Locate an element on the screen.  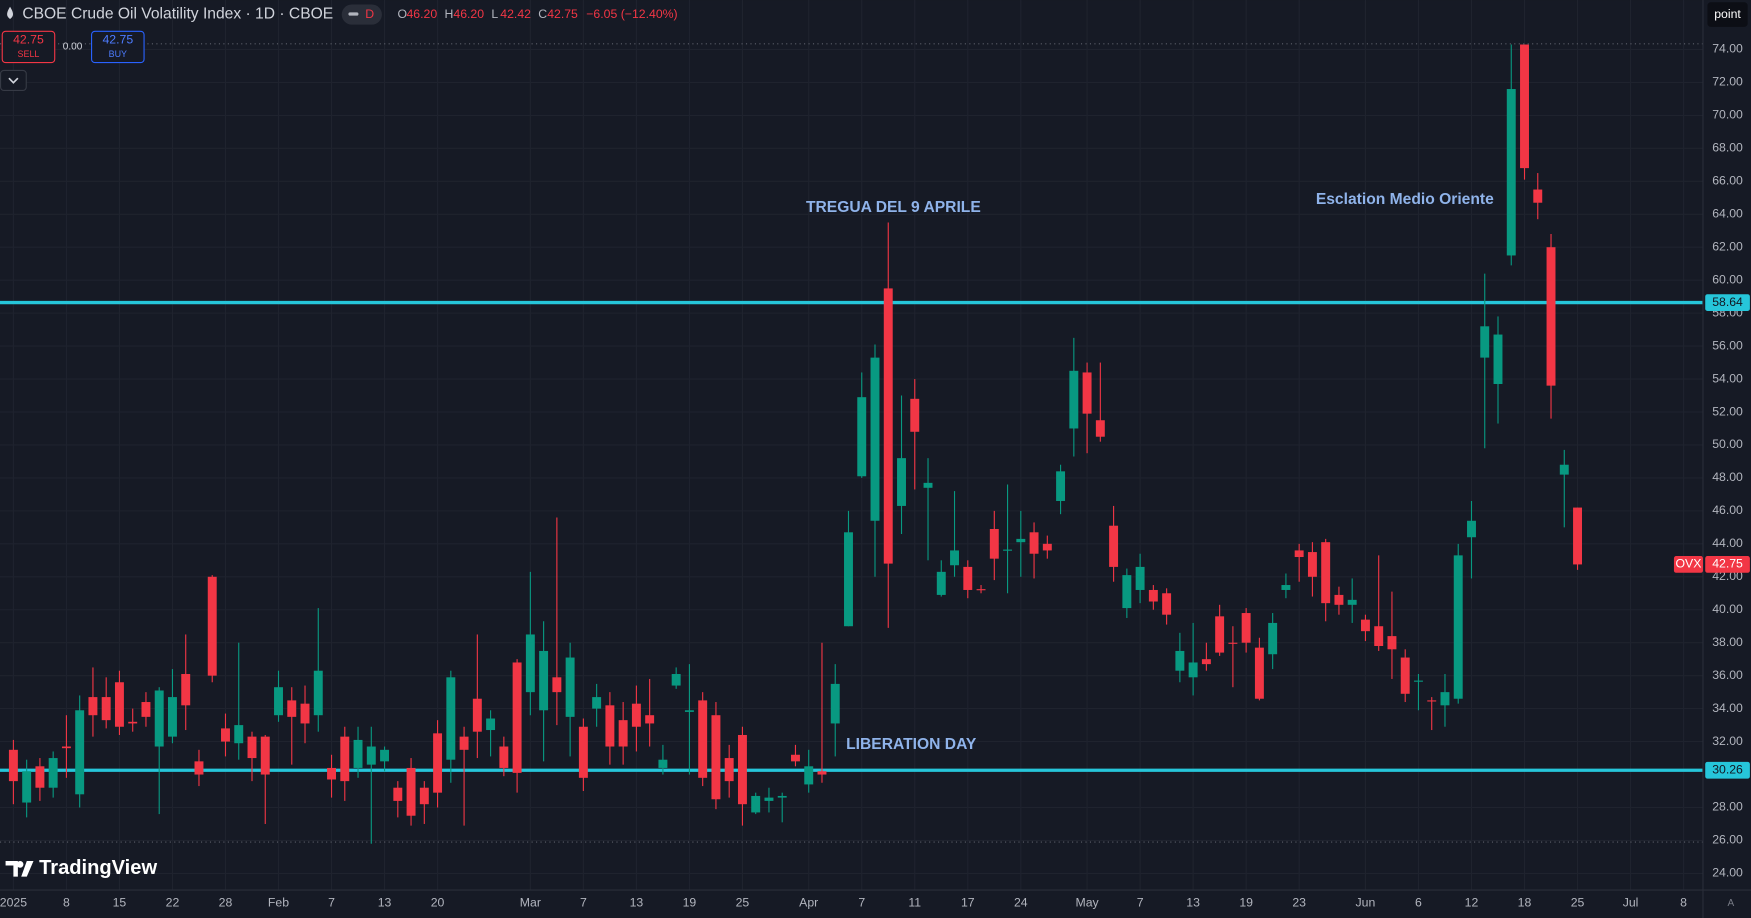
chevron-icon is located at coordinates (13, 80).